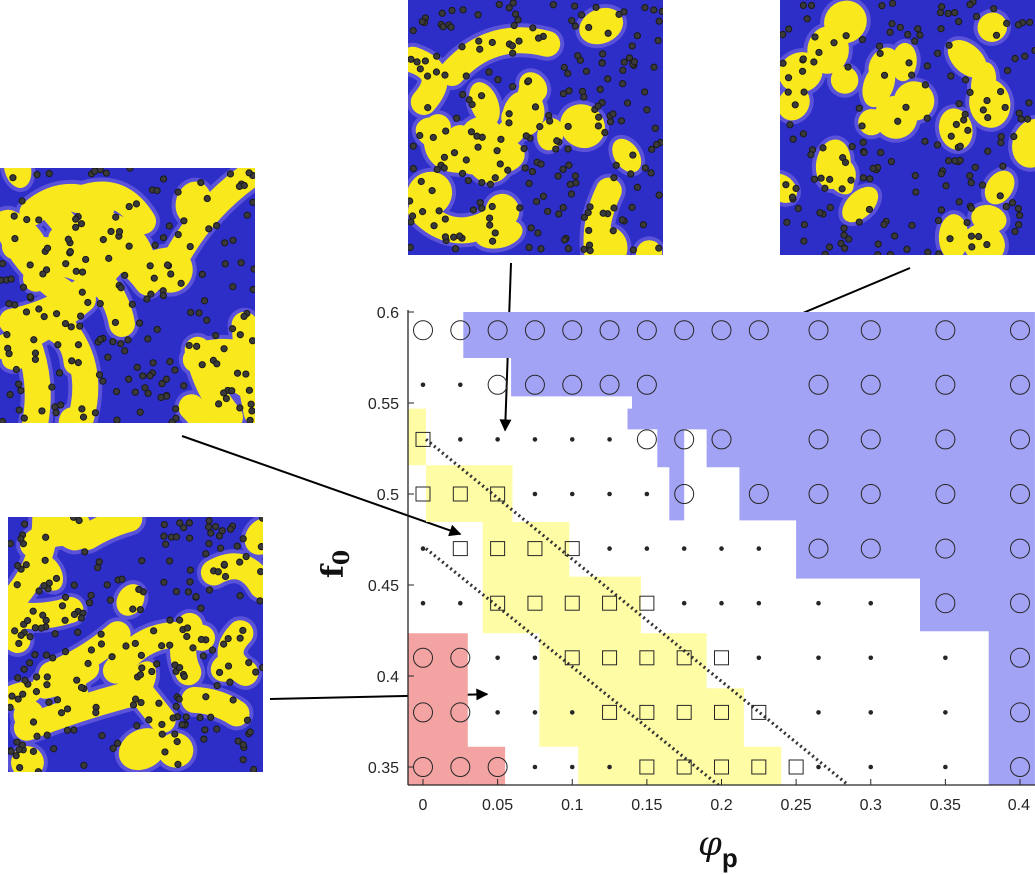 The image size is (1035, 875). What do you see at coordinates (730, 858) in the screenshot?
I see `x-axis-subscript: p` at bounding box center [730, 858].